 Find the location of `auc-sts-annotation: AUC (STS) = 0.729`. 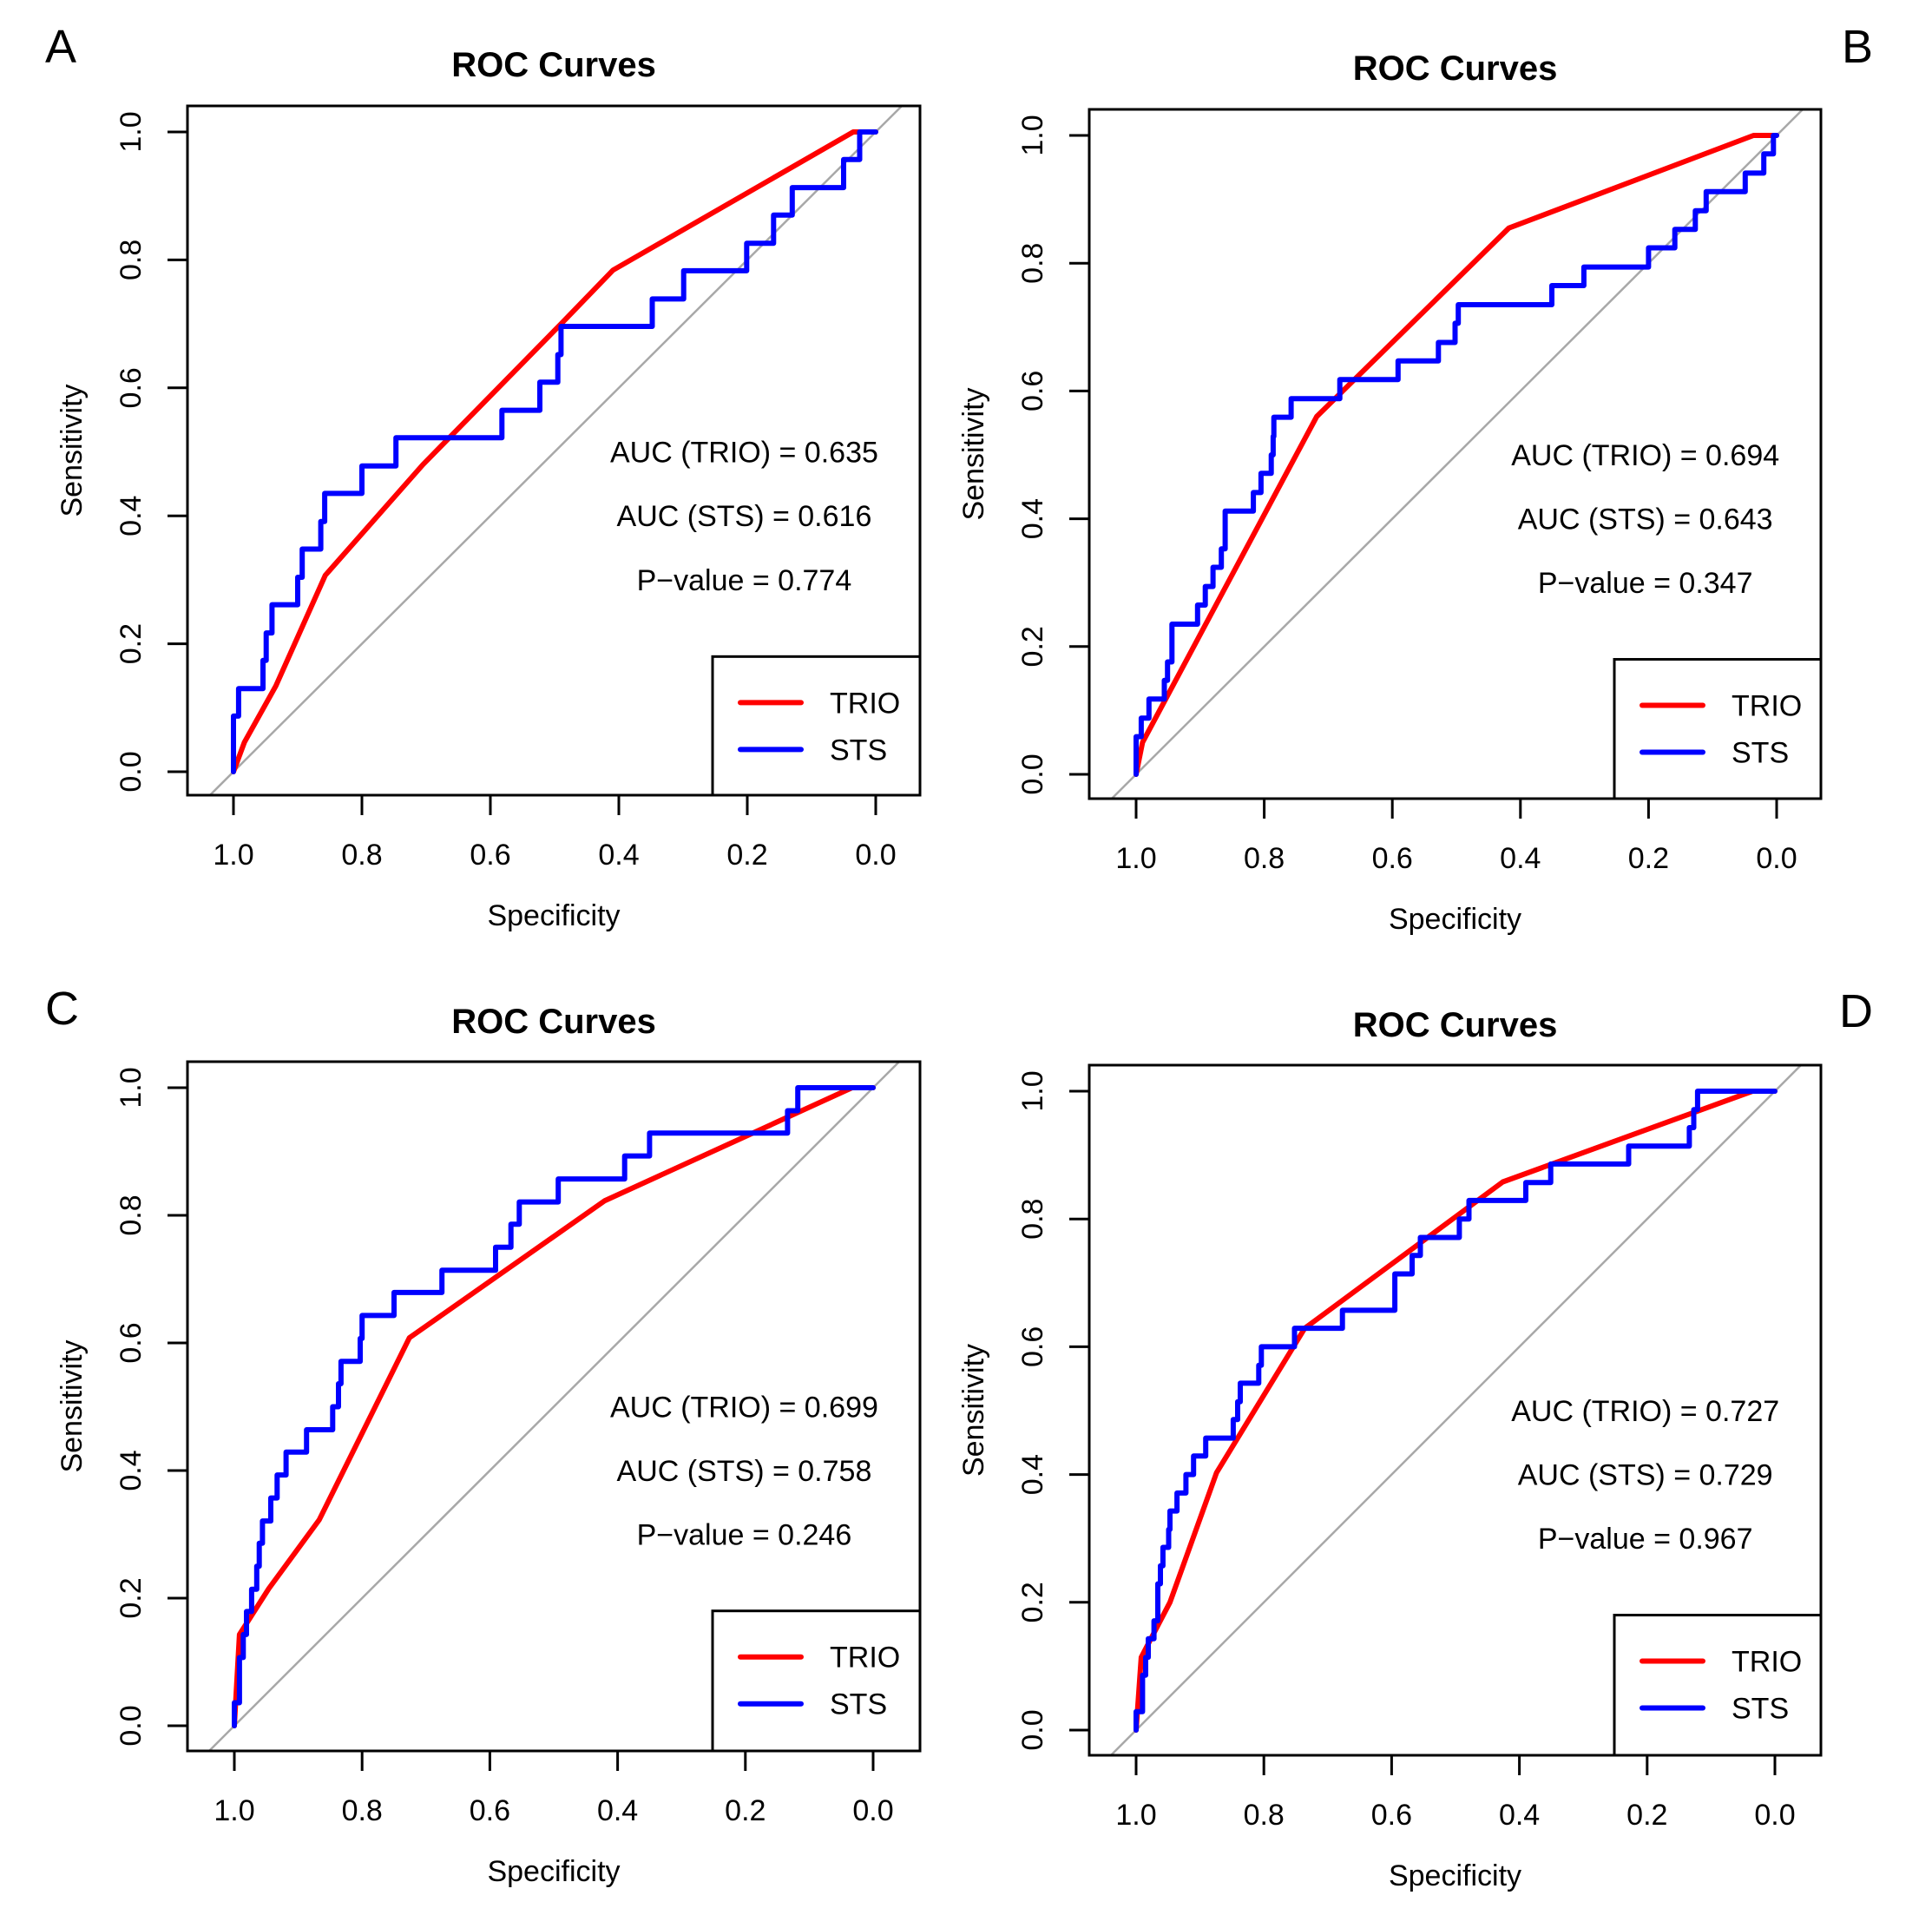

auc-sts-annotation: AUC (STS) = 0.729 is located at coordinates (1645, 1475).